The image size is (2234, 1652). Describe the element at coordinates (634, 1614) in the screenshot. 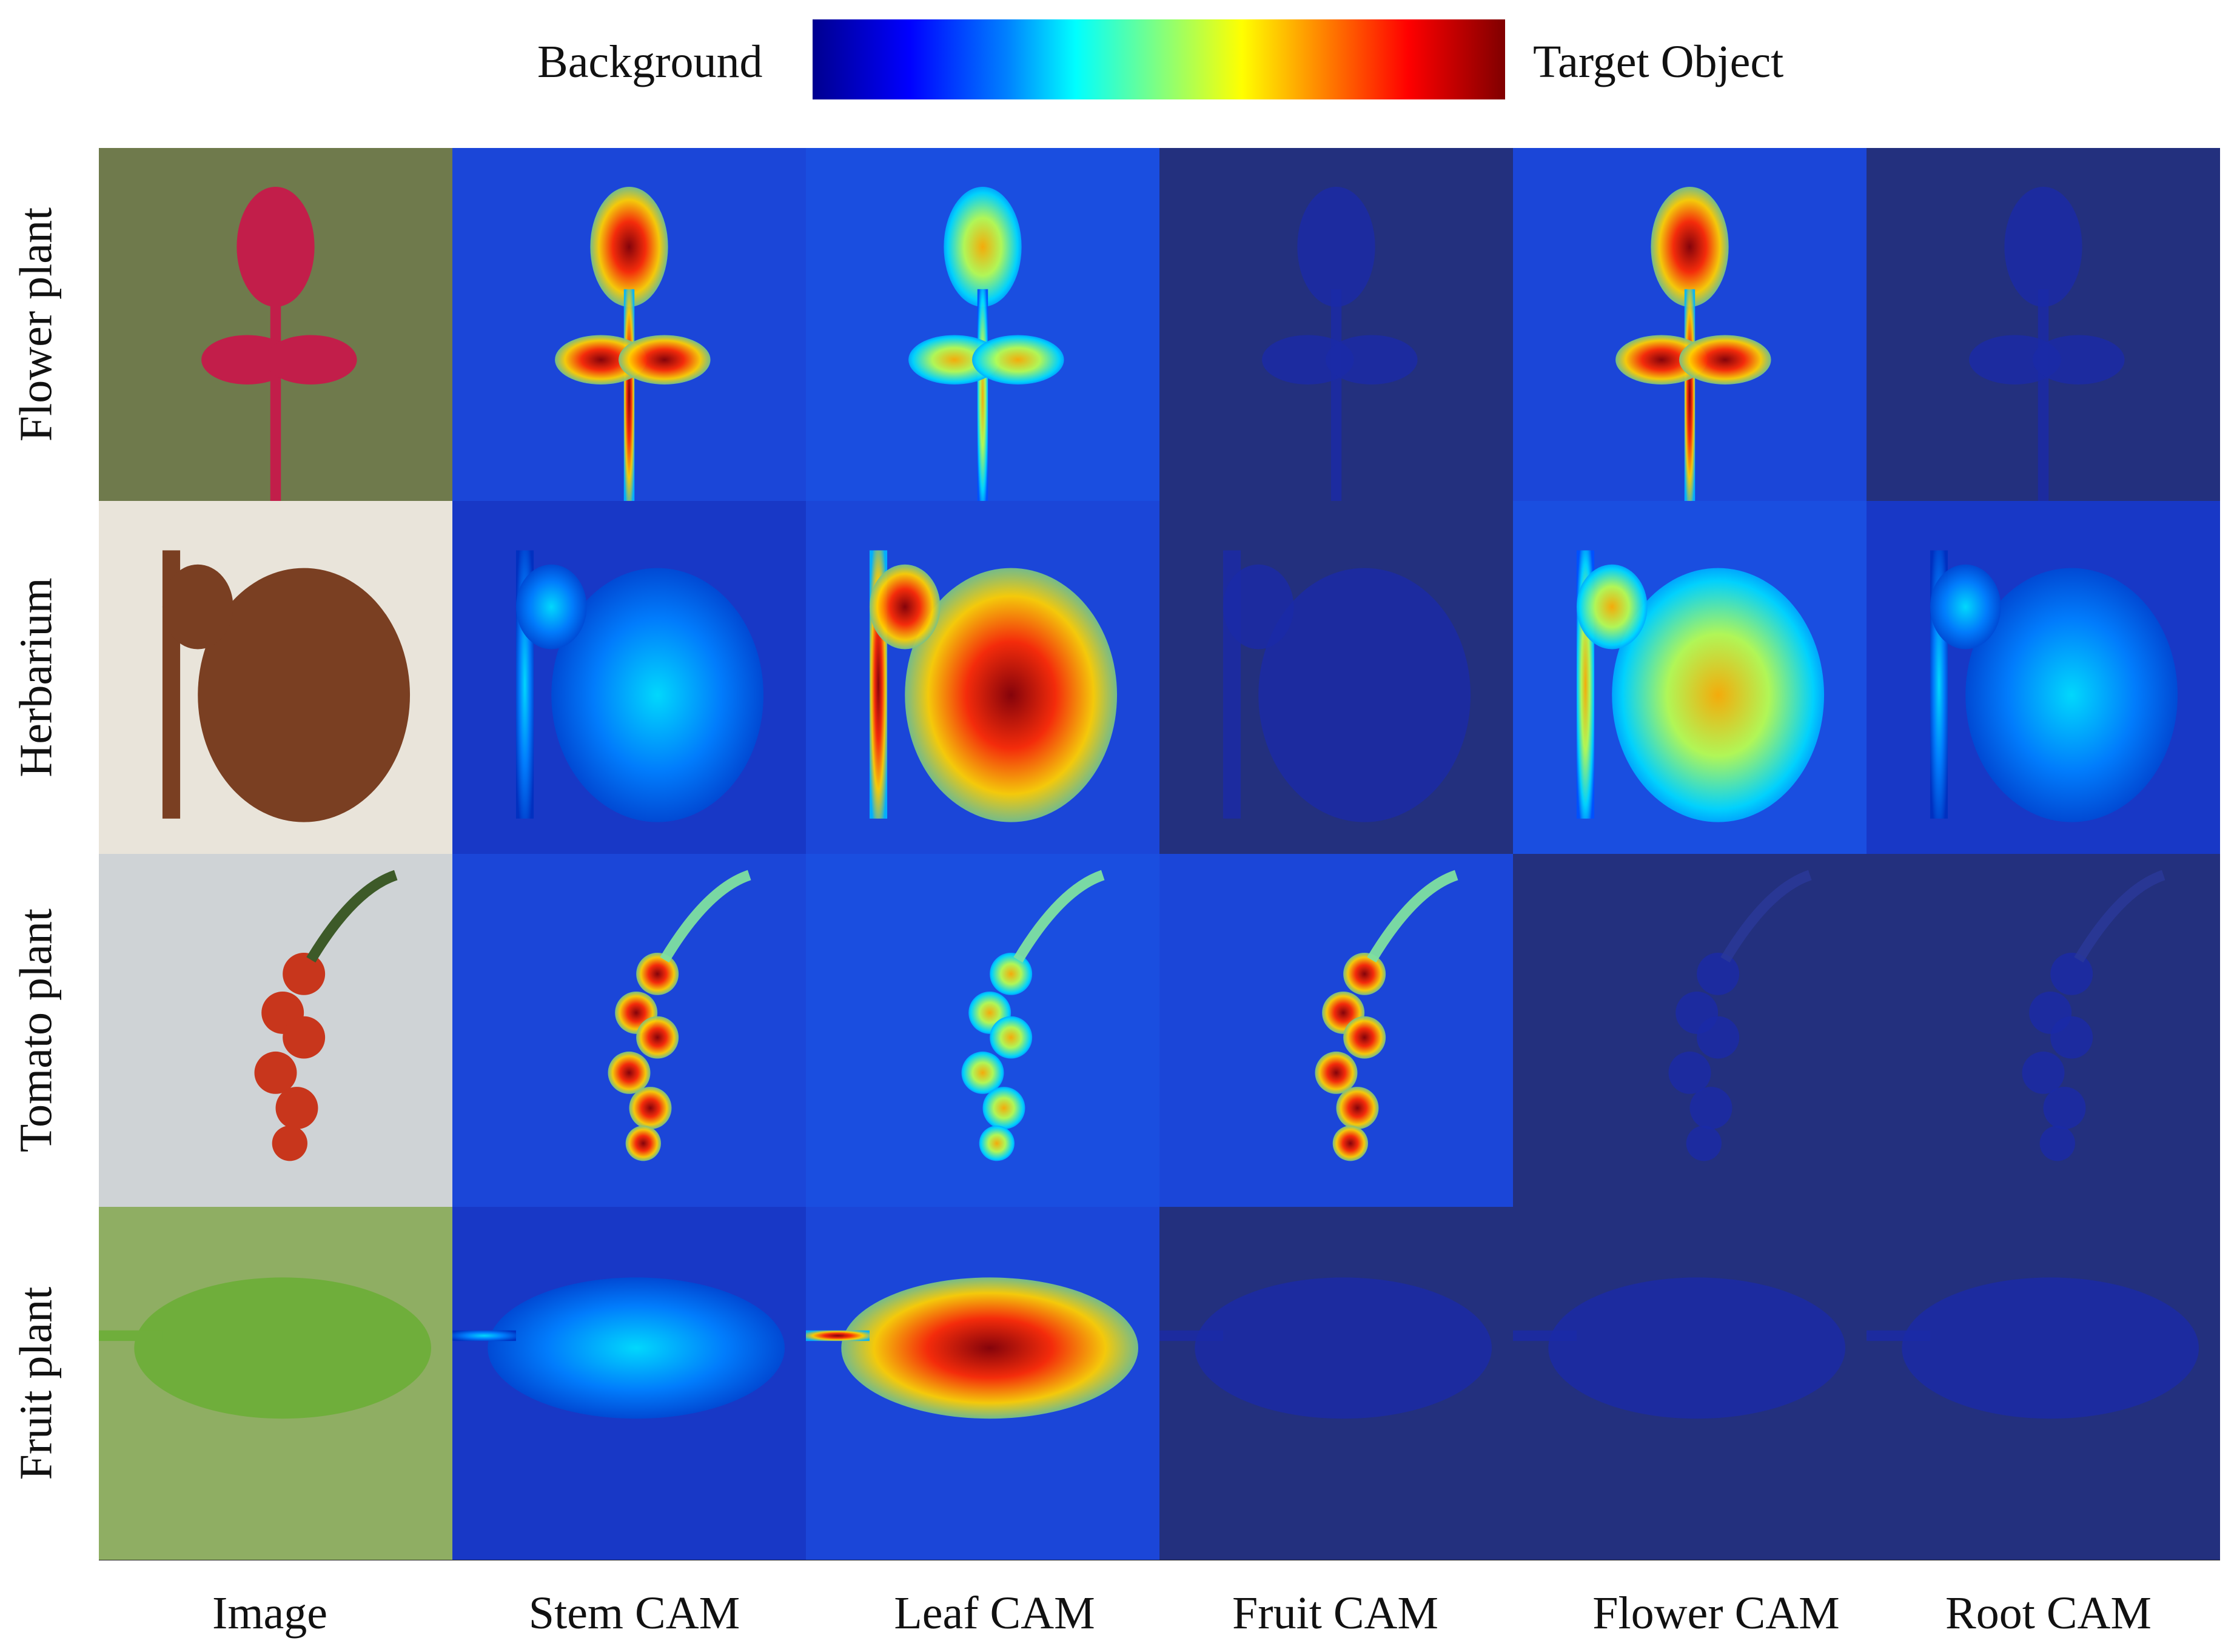

I see `col-label-stem-cam: Stem CAM` at that location.